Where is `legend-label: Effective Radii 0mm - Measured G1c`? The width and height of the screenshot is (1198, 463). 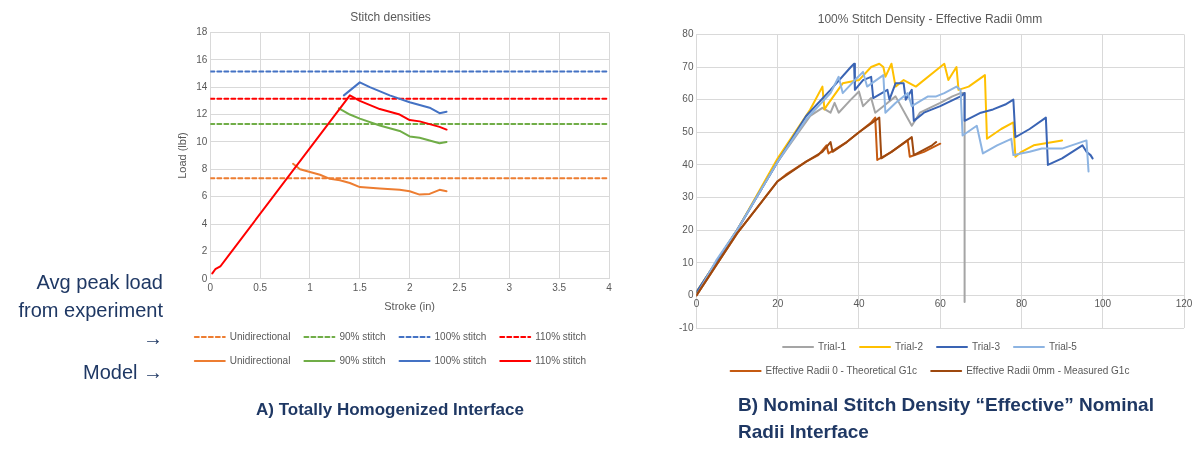
legend-label: Effective Radii 0mm - Measured G1c is located at coordinates (1048, 370).